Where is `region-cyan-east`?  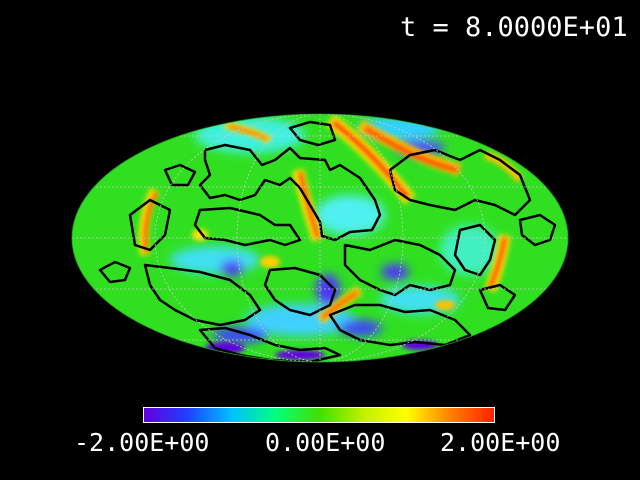 region-cyan-east is located at coordinates (470, 250).